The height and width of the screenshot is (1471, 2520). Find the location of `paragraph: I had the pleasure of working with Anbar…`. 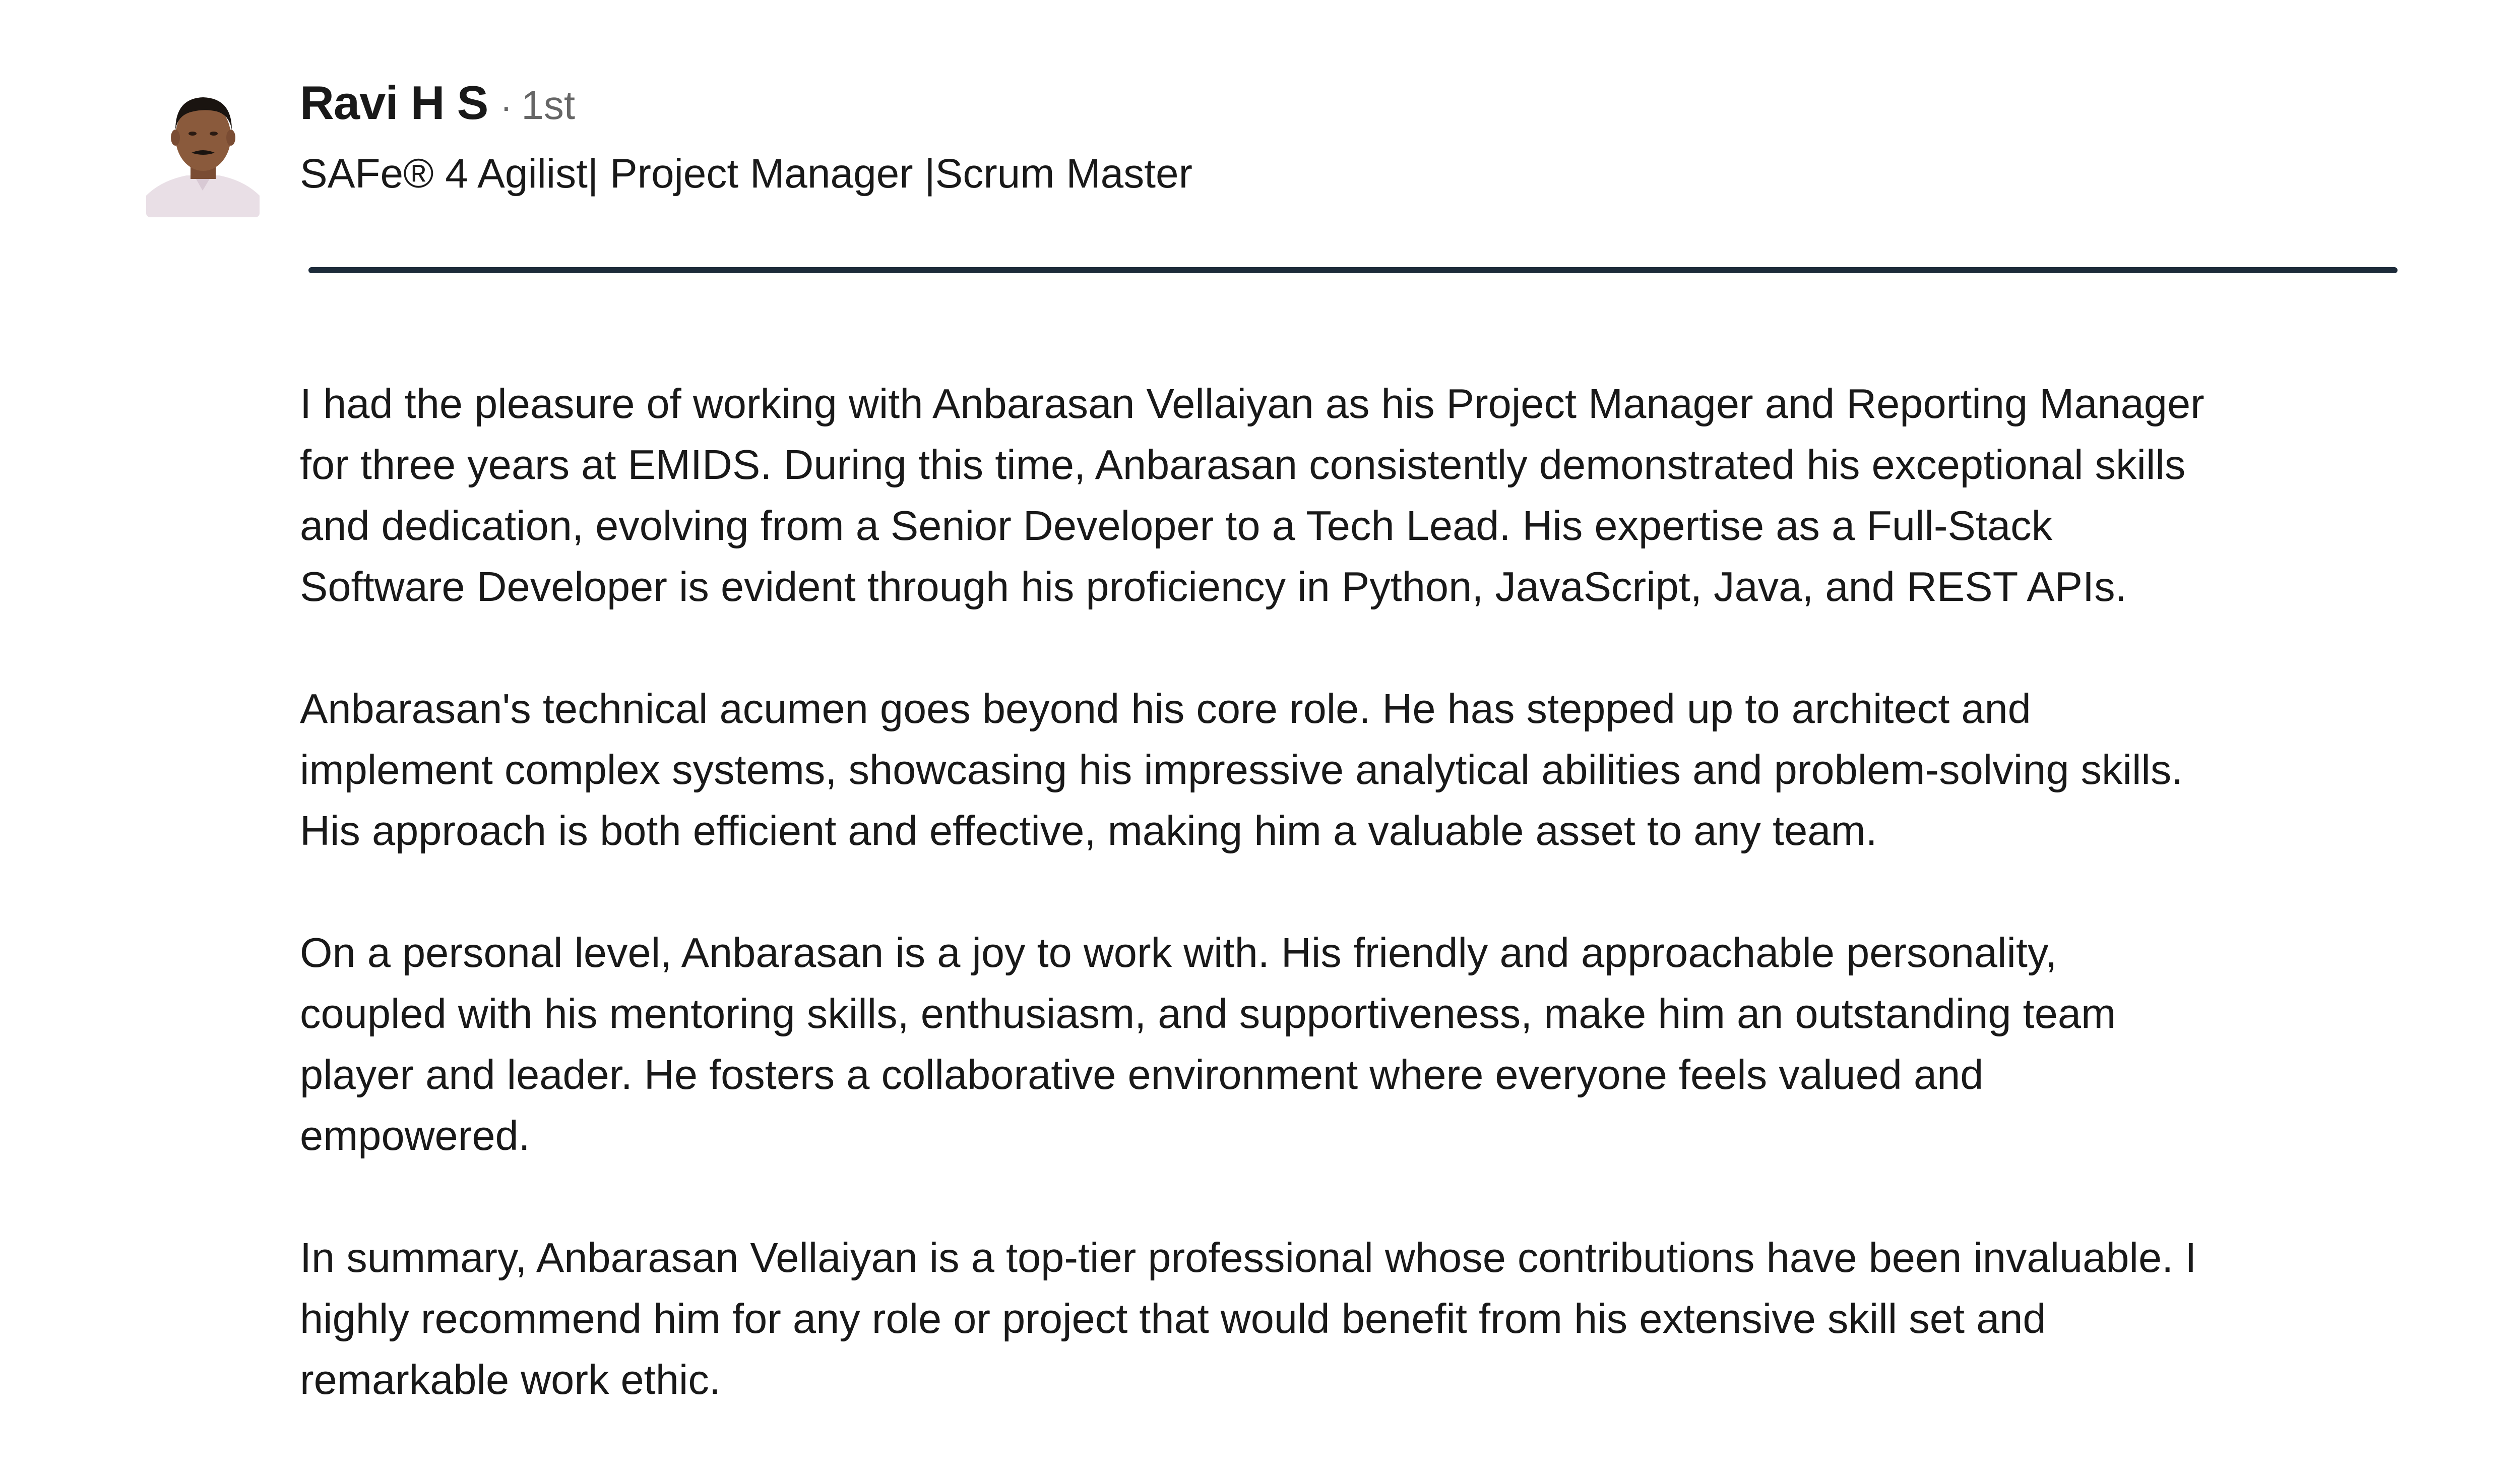

paragraph: I had the pleasure of working with Anbar… is located at coordinates (1252, 495).